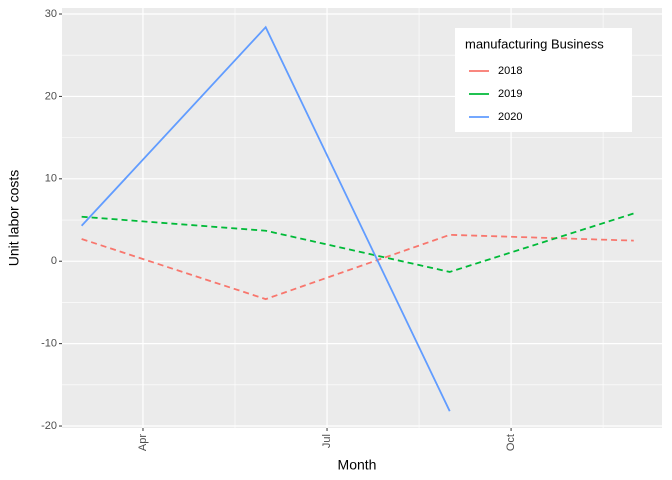 Image resolution: width=672 pixels, height=480 pixels. What do you see at coordinates (510, 94) in the screenshot?
I see `legend-label: 2019` at bounding box center [510, 94].